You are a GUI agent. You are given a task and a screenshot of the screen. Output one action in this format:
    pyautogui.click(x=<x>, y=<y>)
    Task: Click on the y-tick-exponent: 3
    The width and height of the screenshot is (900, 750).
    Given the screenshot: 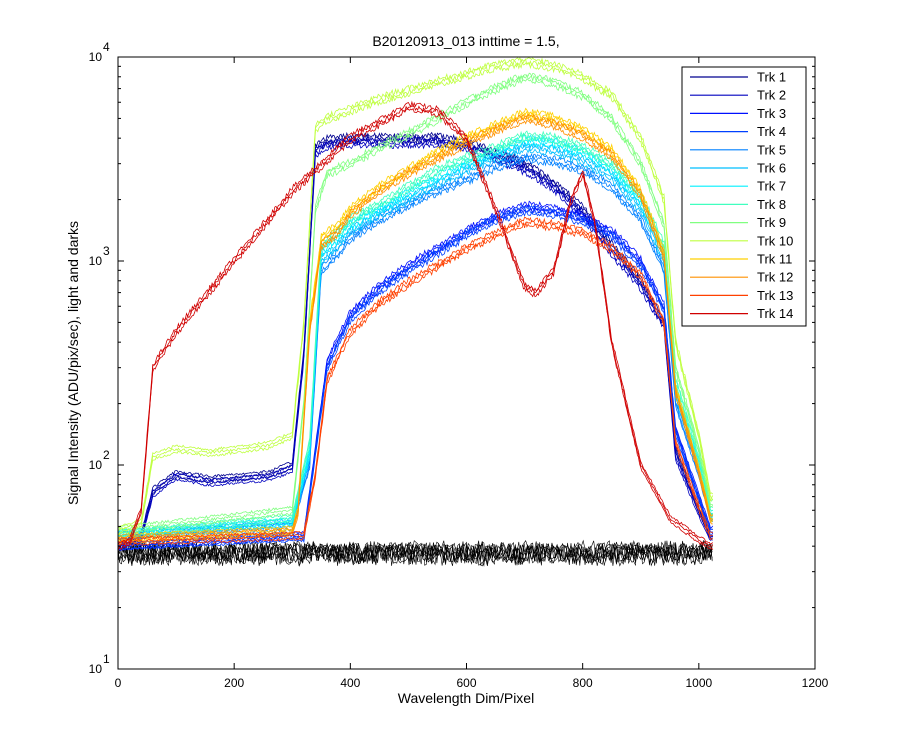 What is the action you would take?
    pyautogui.click(x=106, y=251)
    